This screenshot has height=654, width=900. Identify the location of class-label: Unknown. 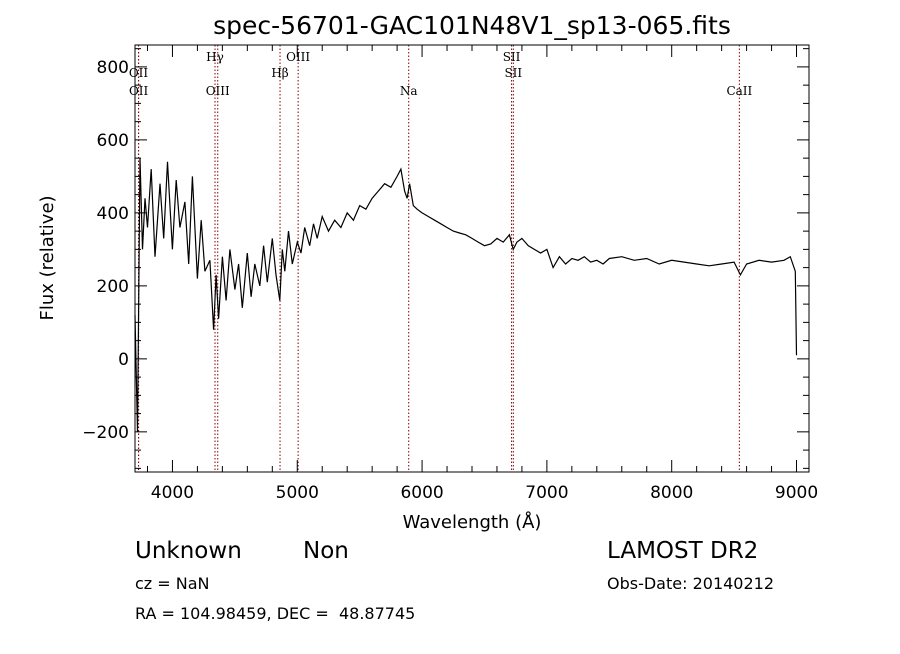
(188, 551).